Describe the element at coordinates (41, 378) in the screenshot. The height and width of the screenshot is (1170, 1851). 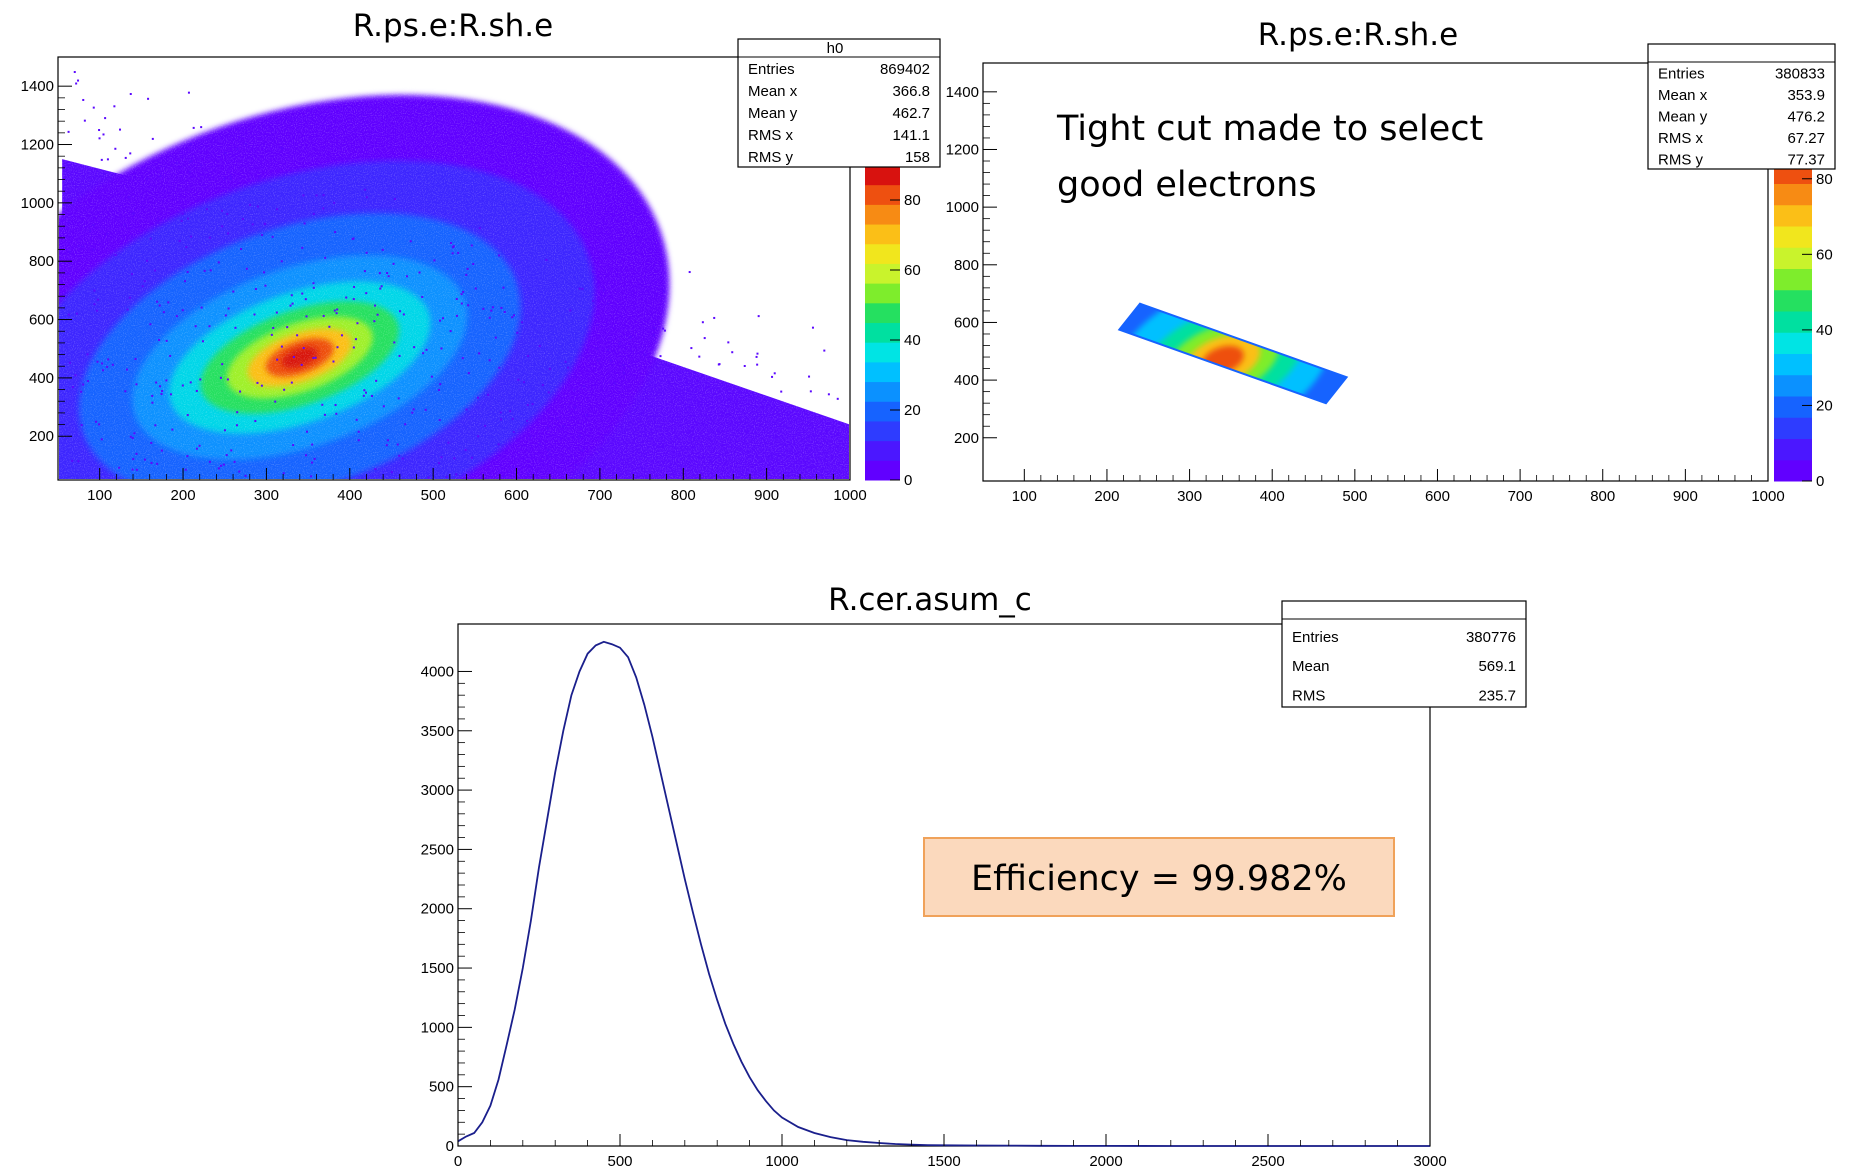
I see `y-tick-label: 400` at that location.